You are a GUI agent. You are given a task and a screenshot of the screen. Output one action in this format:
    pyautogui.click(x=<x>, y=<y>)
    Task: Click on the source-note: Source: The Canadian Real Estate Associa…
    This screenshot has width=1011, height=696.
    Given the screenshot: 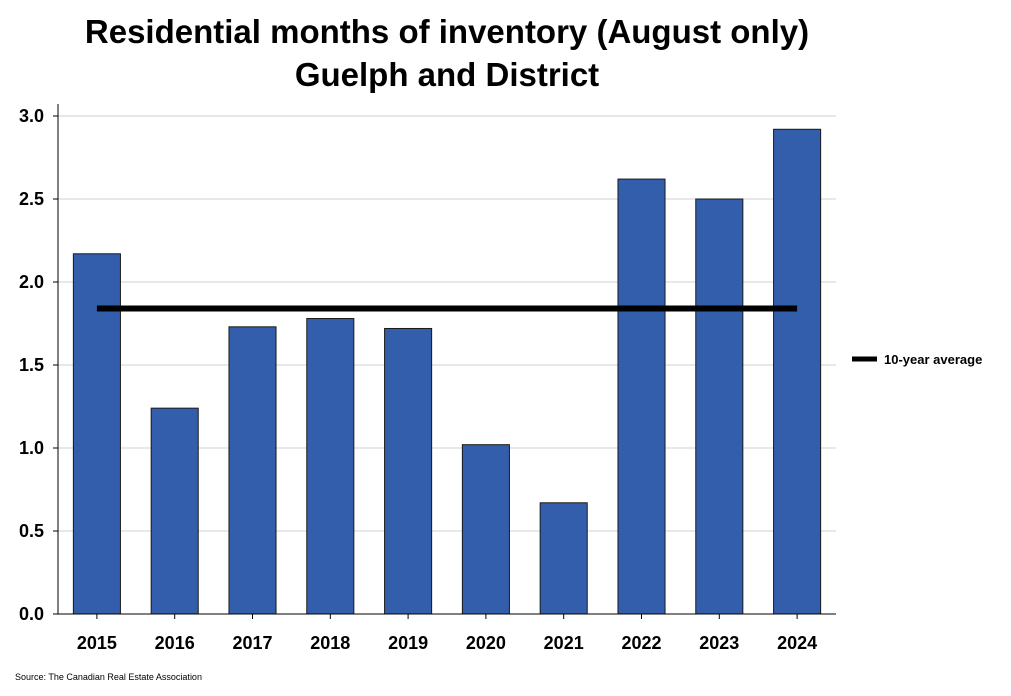 What is the action you would take?
    pyautogui.click(x=108, y=677)
    